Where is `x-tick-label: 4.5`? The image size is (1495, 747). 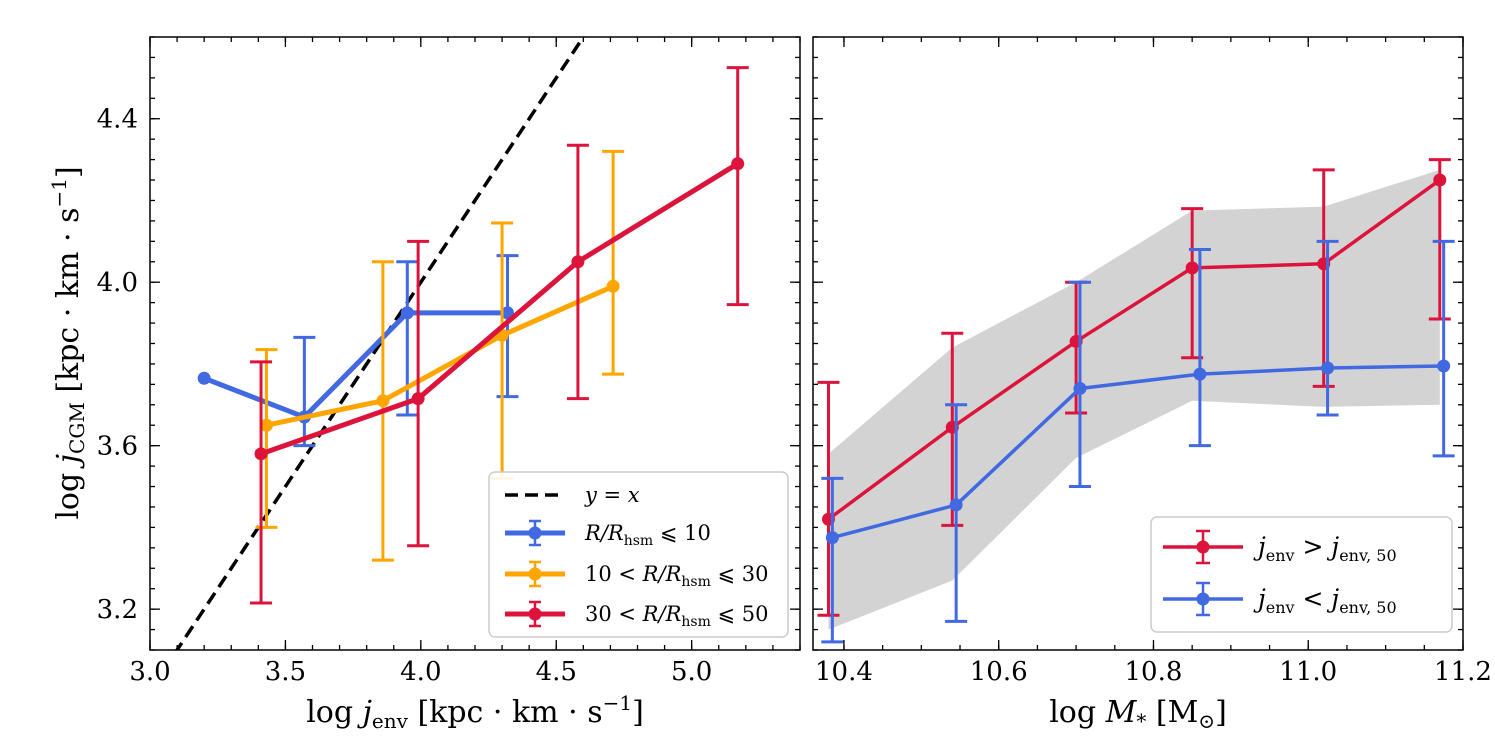 x-tick-label: 4.5 is located at coordinates (556, 672).